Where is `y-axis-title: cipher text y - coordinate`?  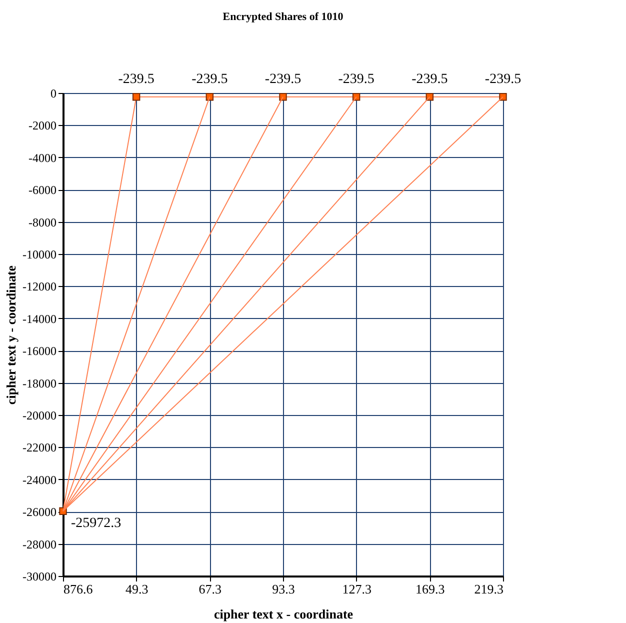
y-axis-title: cipher text y - coordinate is located at coordinates (11, 335).